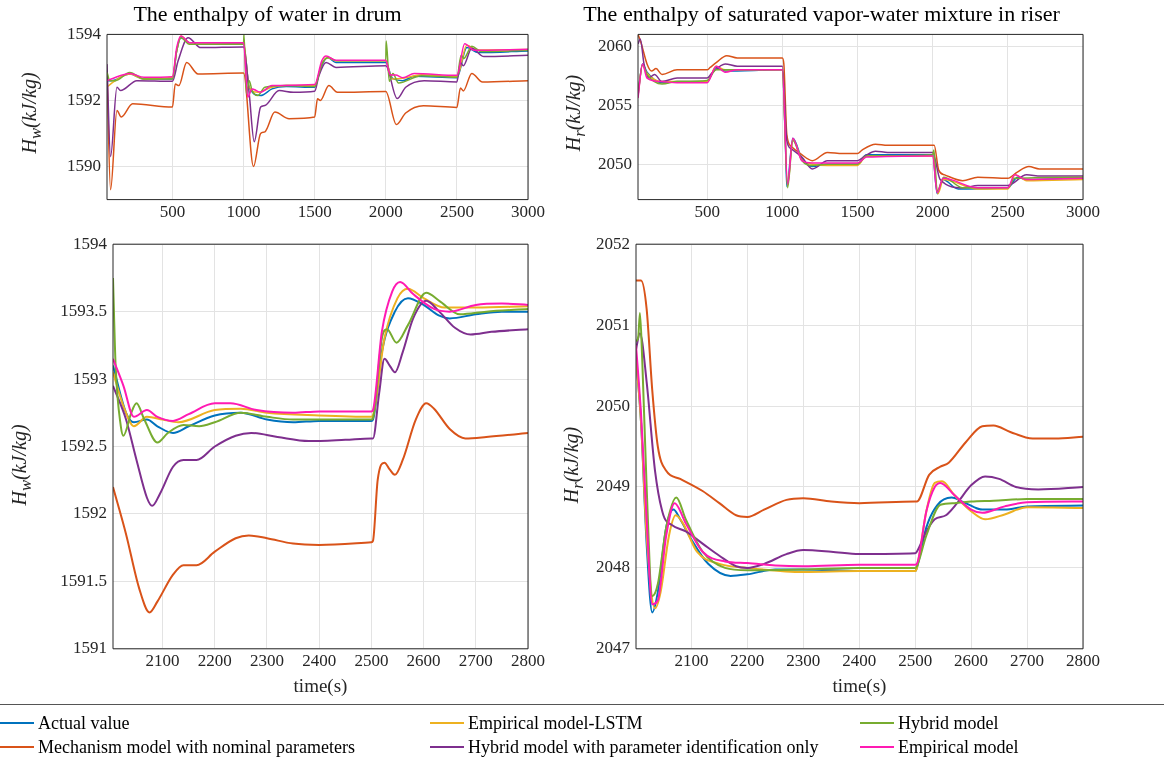  What do you see at coordinates (958, 747) in the screenshot?
I see `legend-label: Empirical model` at bounding box center [958, 747].